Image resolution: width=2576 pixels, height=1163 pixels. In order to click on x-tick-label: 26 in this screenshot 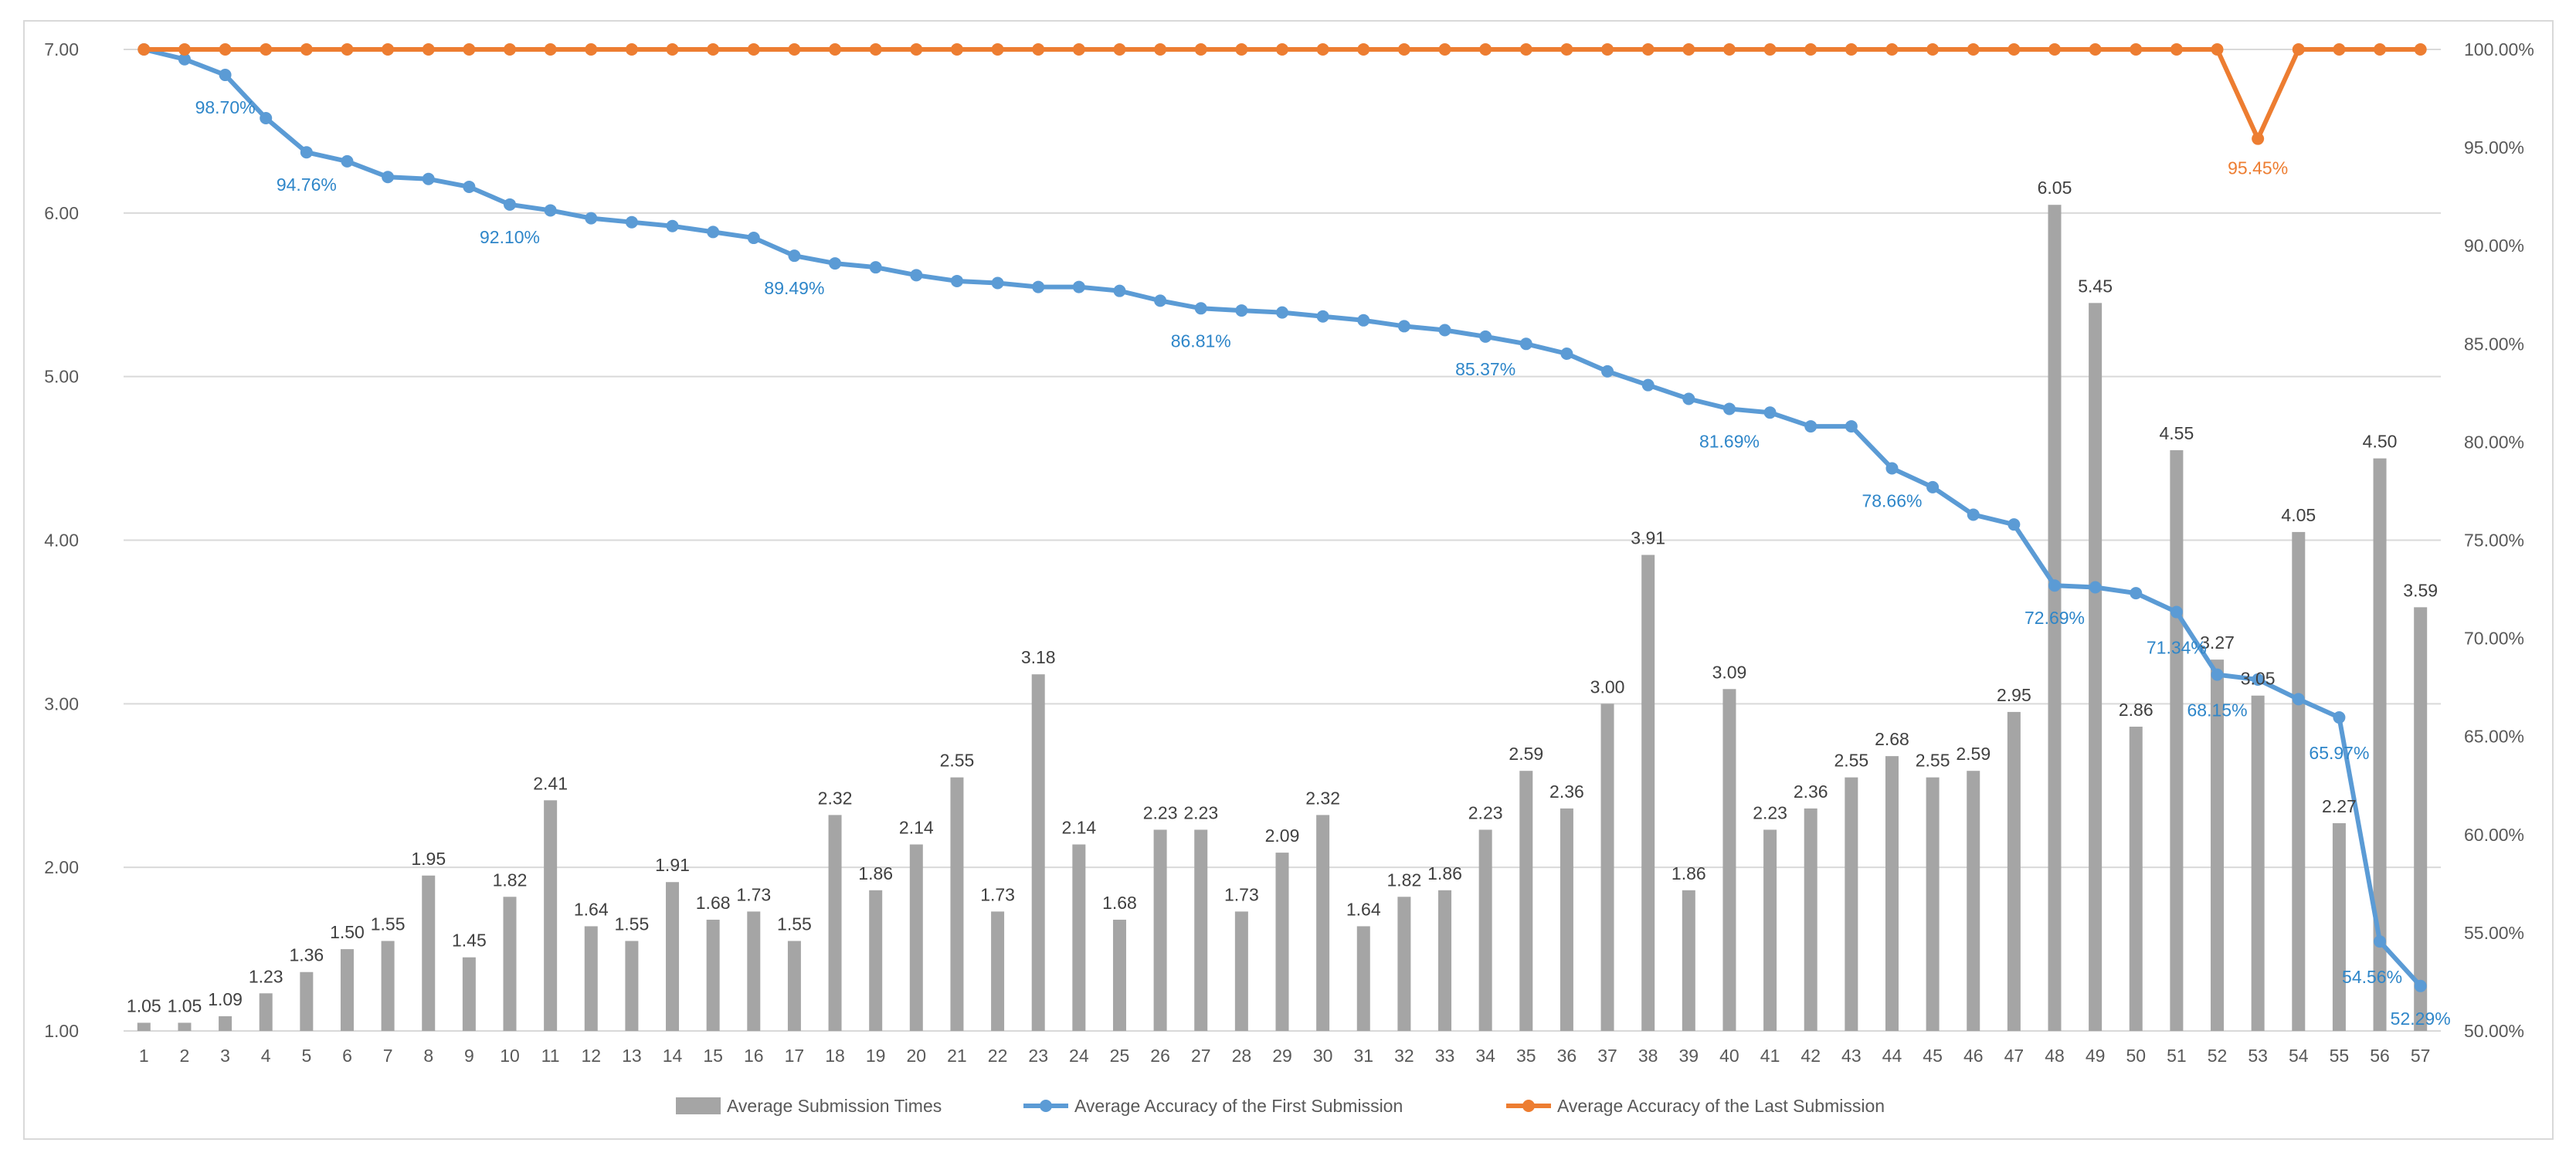, I will do `click(1160, 1056)`.